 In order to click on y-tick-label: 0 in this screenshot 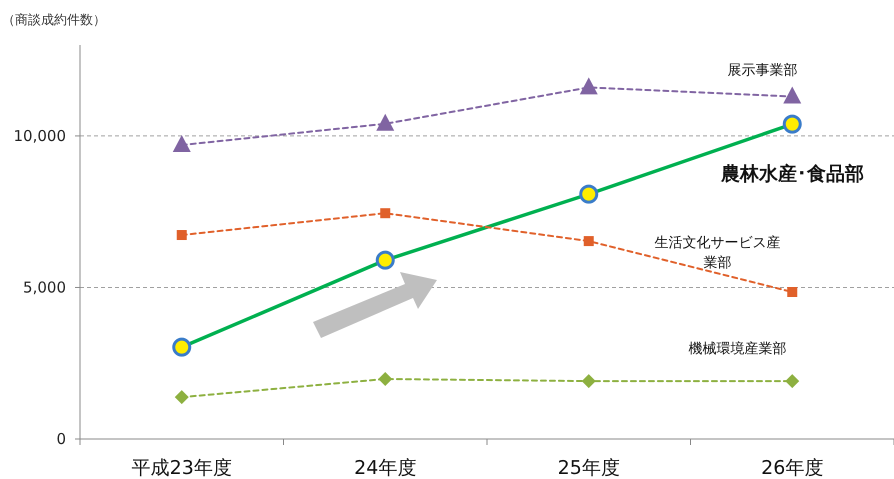, I will do `click(61, 439)`.